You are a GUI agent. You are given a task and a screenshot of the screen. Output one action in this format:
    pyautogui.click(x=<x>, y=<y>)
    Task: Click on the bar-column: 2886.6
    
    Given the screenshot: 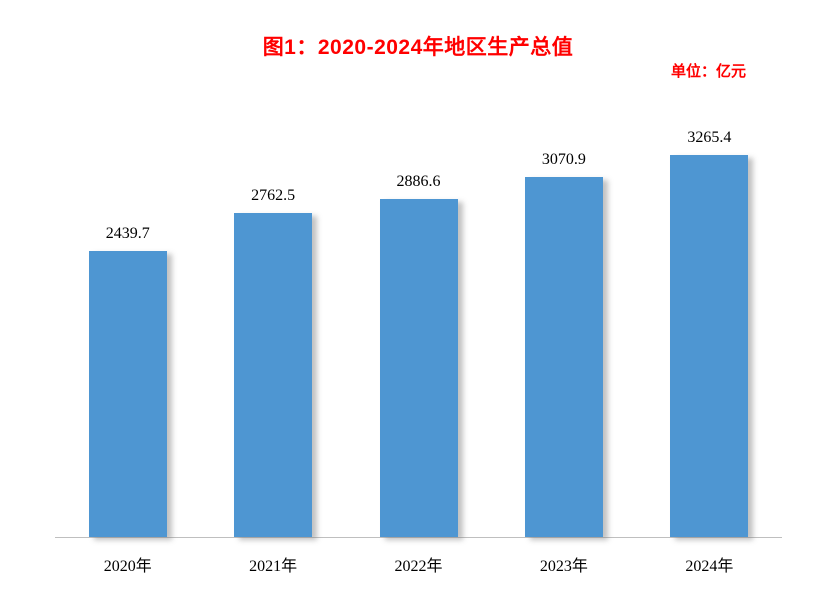 What is the action you would take?
    pyautogui.click(x=418, y=332)
    